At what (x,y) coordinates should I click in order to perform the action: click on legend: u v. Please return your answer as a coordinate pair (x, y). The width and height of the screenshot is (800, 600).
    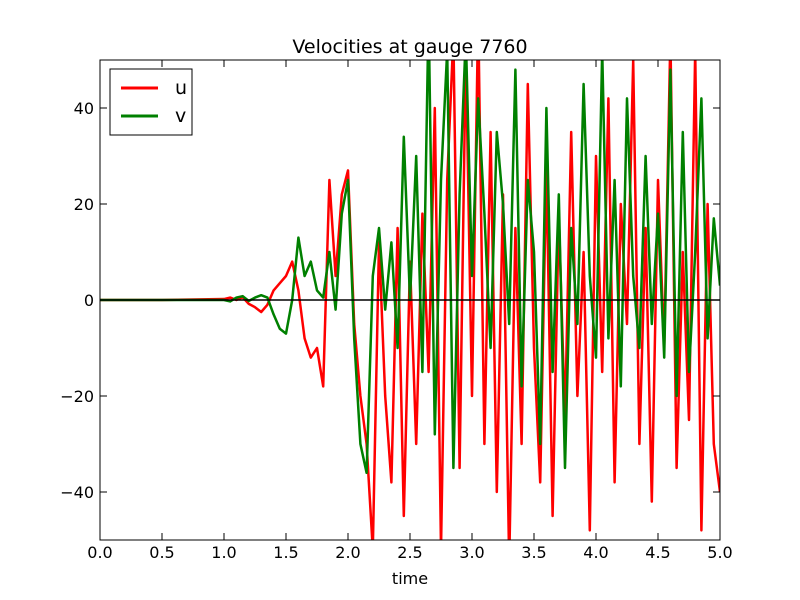
    Looking at the image, I should click on (151, 102).